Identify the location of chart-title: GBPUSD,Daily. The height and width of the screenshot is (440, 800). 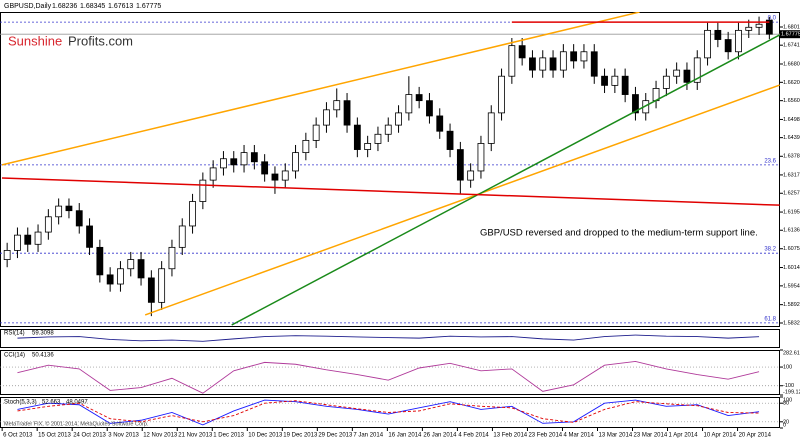
(28, 6).